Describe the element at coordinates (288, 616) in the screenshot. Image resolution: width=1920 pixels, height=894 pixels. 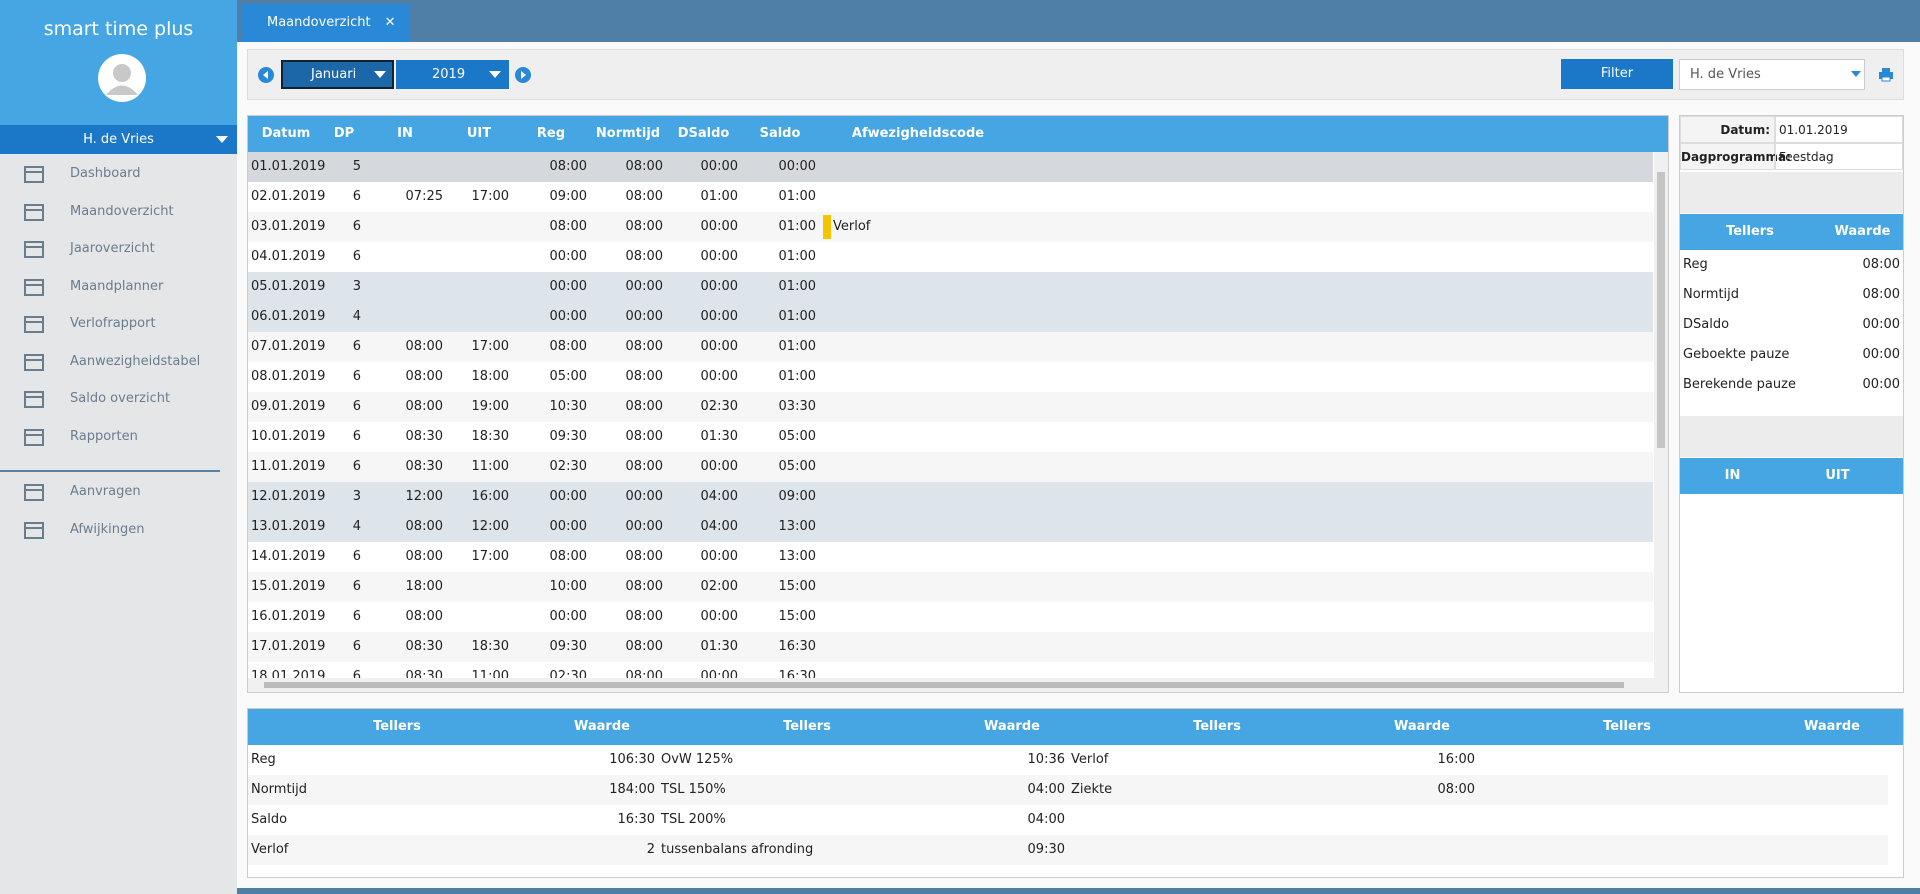
I see `table-cell: 16.01.2019` at that location.